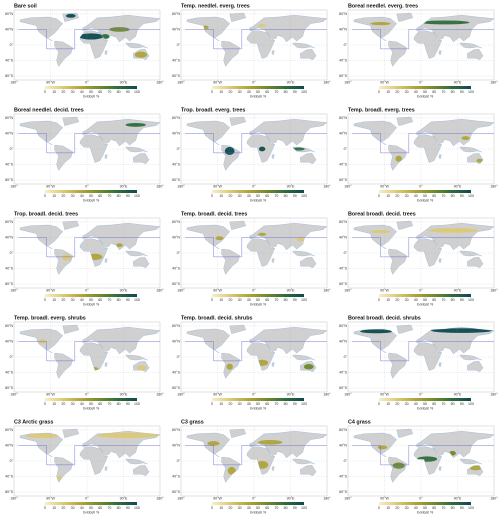  I want to click on colorbar-tick-label: 100, so click(137, 508).